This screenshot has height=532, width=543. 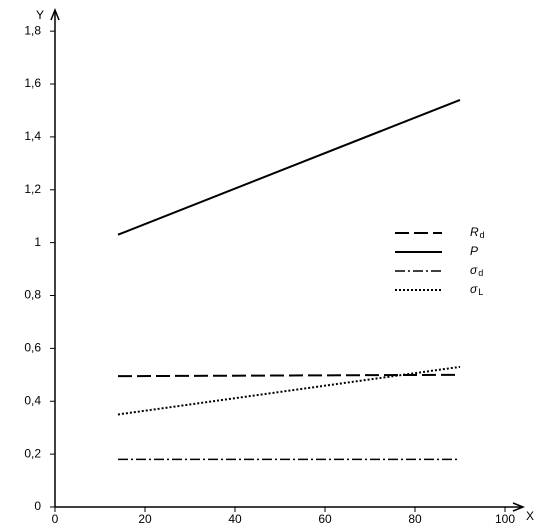 What do you see at coordinates (32, 453) in the screenshot?
I see `y-tick-label: 0,2` at bounding box center [32, 453].